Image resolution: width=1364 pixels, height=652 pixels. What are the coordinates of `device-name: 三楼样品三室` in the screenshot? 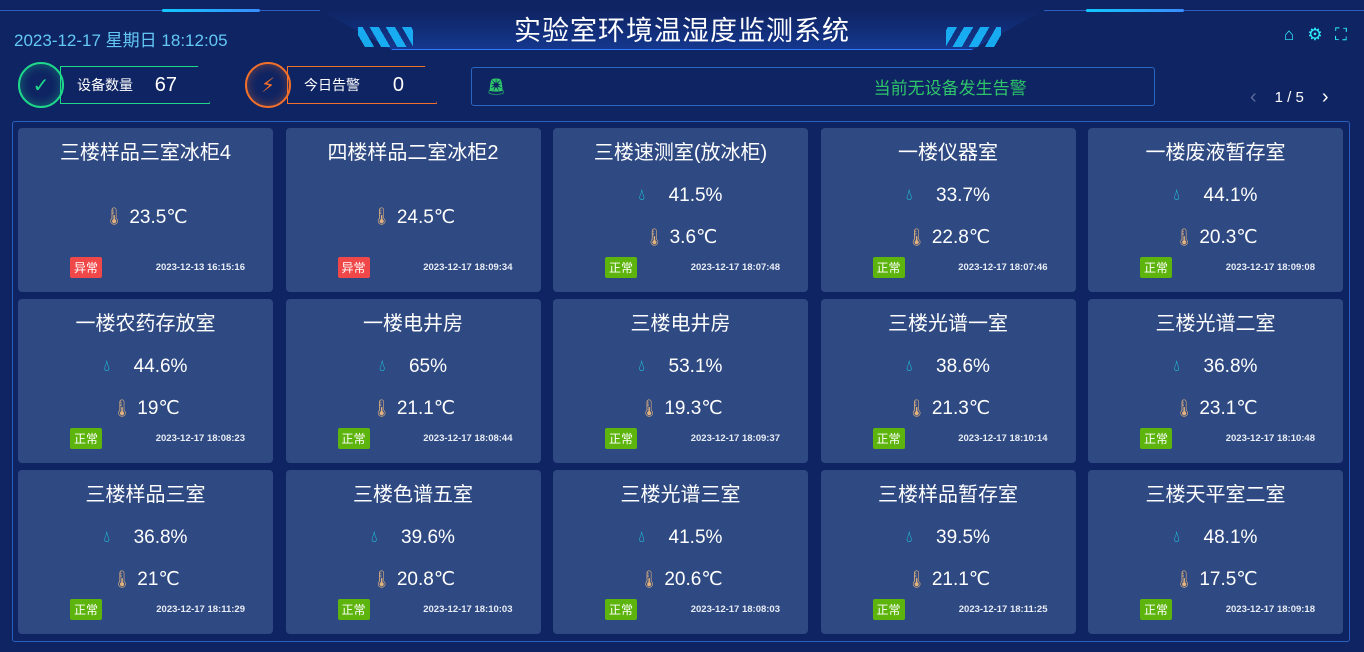 It's located at (145, 495).